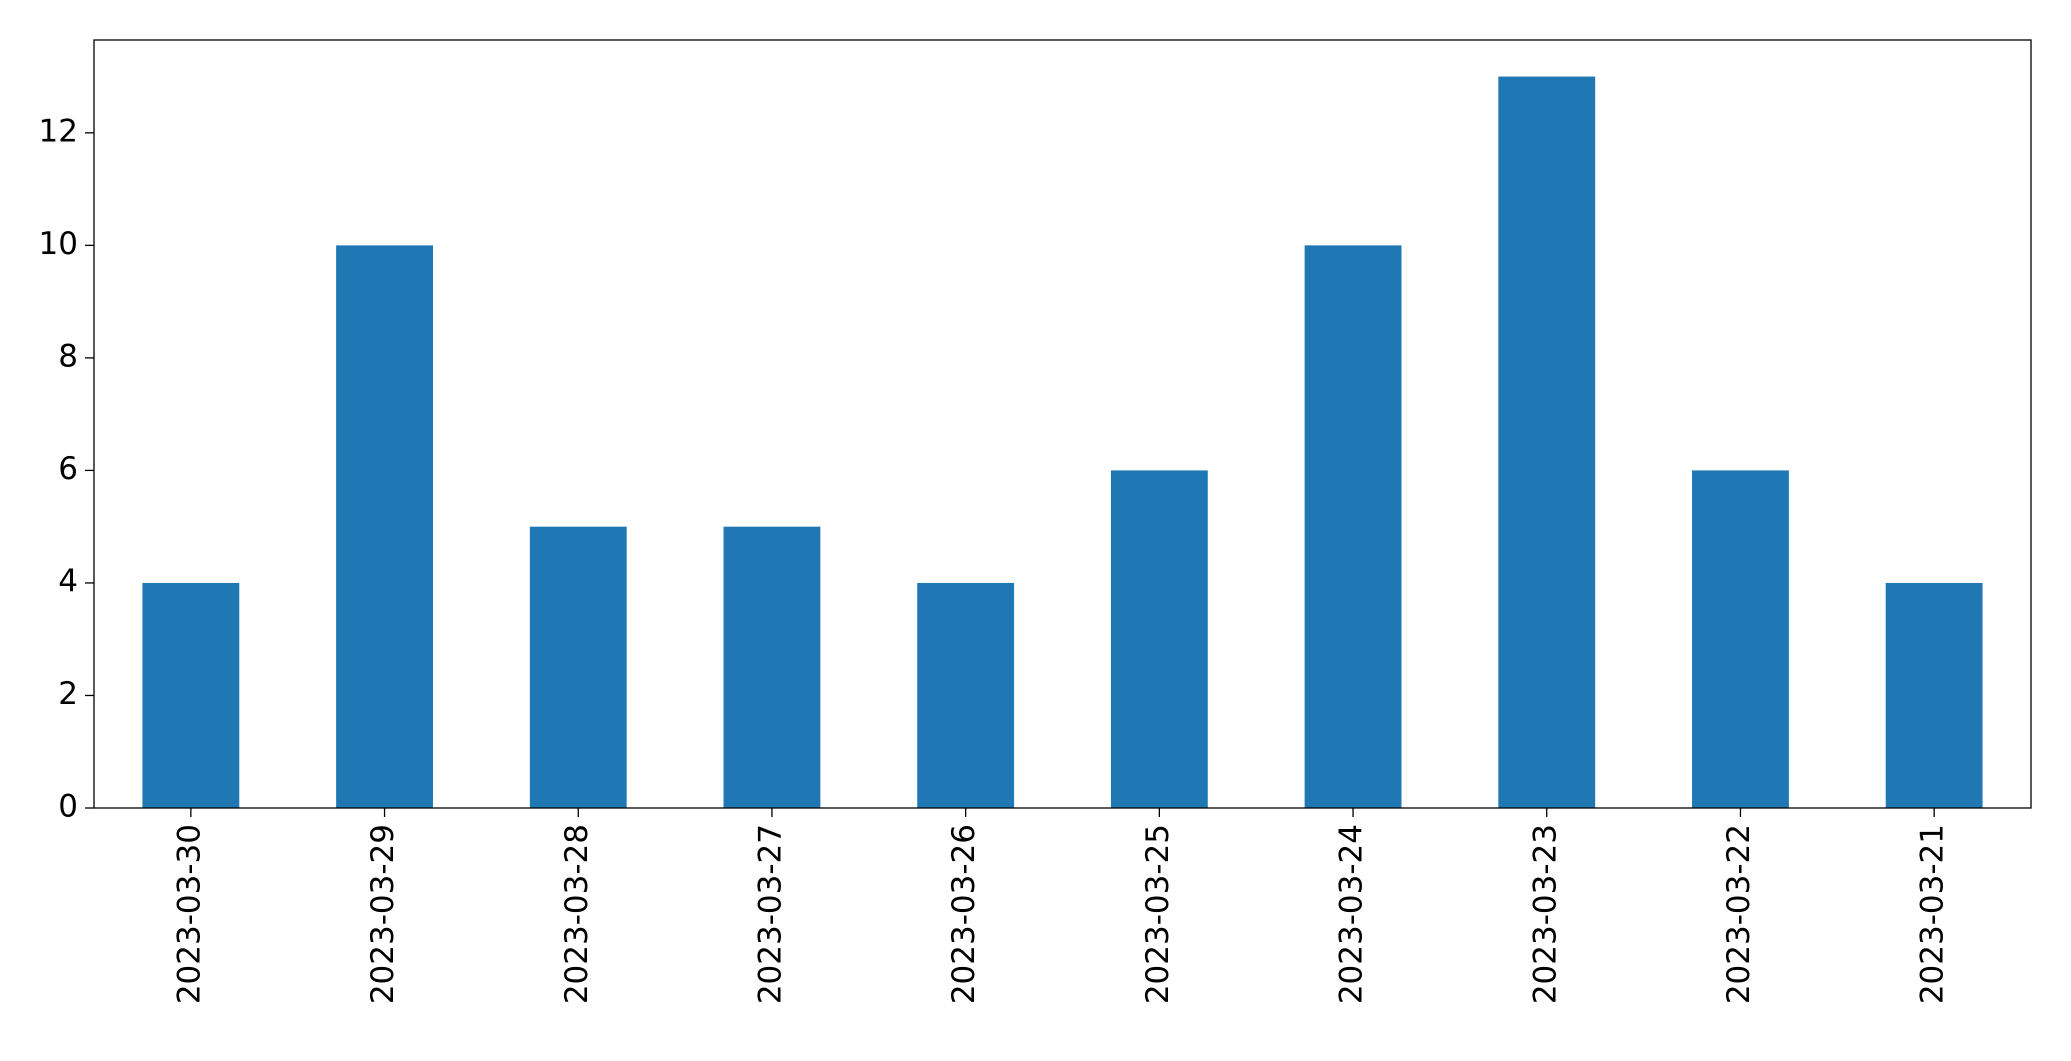 The image size is (2071, 1061). What do you see at coordinates (189, 914) in the screenshot?
I see `x-tick-label: 2023-03-30` at bounding box center [189, 914].